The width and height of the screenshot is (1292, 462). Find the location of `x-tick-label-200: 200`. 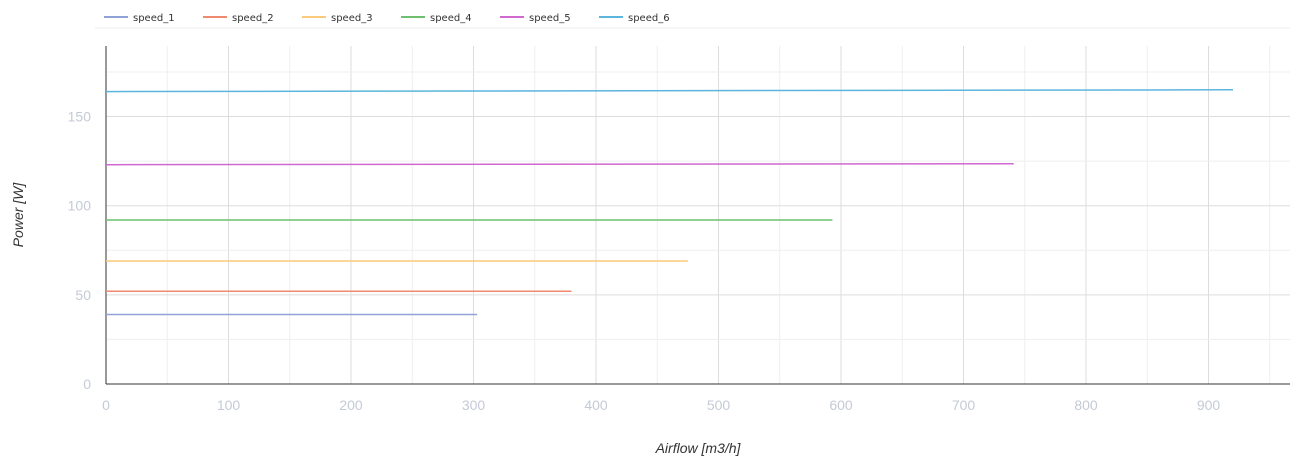

x-tick-label-200: 200 is located at coordinates (351, 405).